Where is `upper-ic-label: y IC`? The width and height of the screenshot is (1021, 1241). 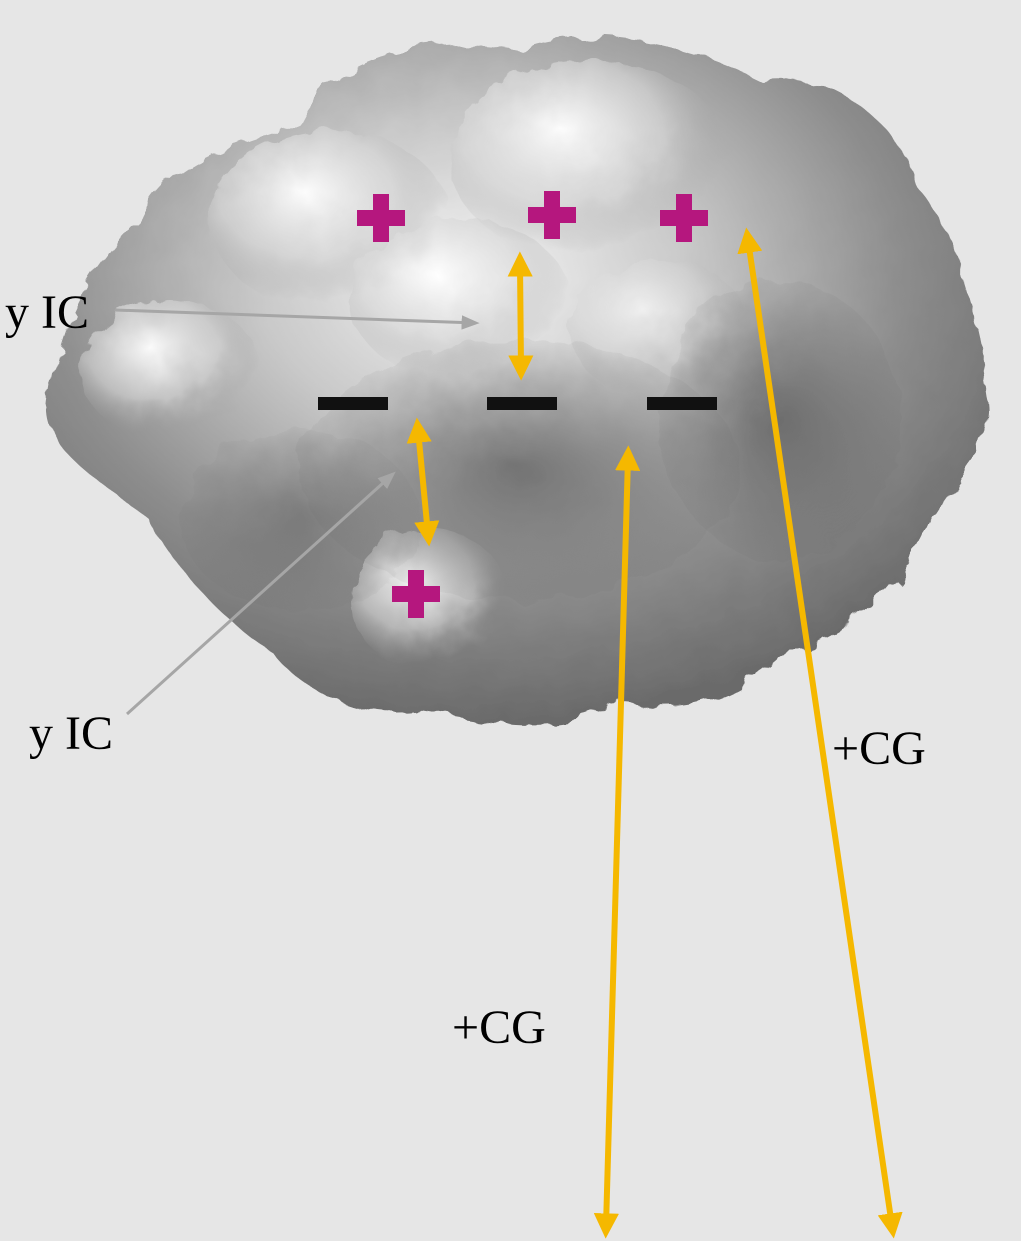
upper-ic-label: y IC is located at coordinates (47, 312).